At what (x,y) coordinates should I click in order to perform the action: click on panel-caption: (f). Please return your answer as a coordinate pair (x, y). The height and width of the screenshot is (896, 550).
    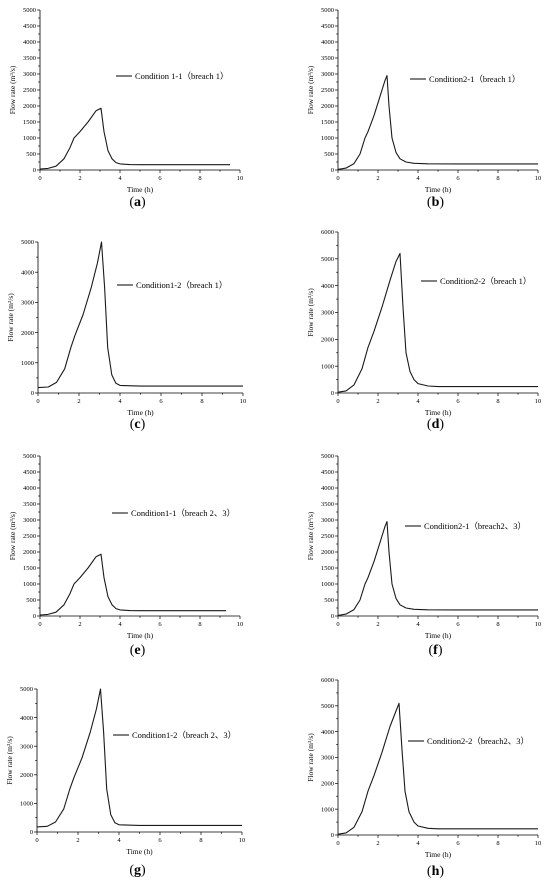
    Looking at the image, I should click on (435, 650).